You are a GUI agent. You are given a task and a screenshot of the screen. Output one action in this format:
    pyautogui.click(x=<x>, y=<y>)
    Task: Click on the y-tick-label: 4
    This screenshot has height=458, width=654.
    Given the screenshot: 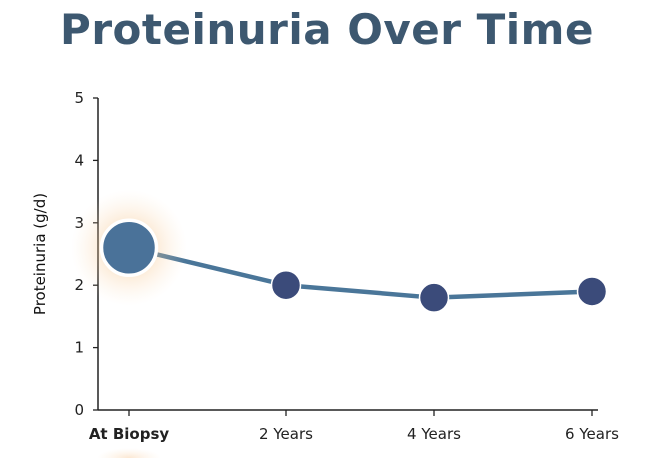 What is the action you would take?
    pyautogui.click(x=79, y=160)
    